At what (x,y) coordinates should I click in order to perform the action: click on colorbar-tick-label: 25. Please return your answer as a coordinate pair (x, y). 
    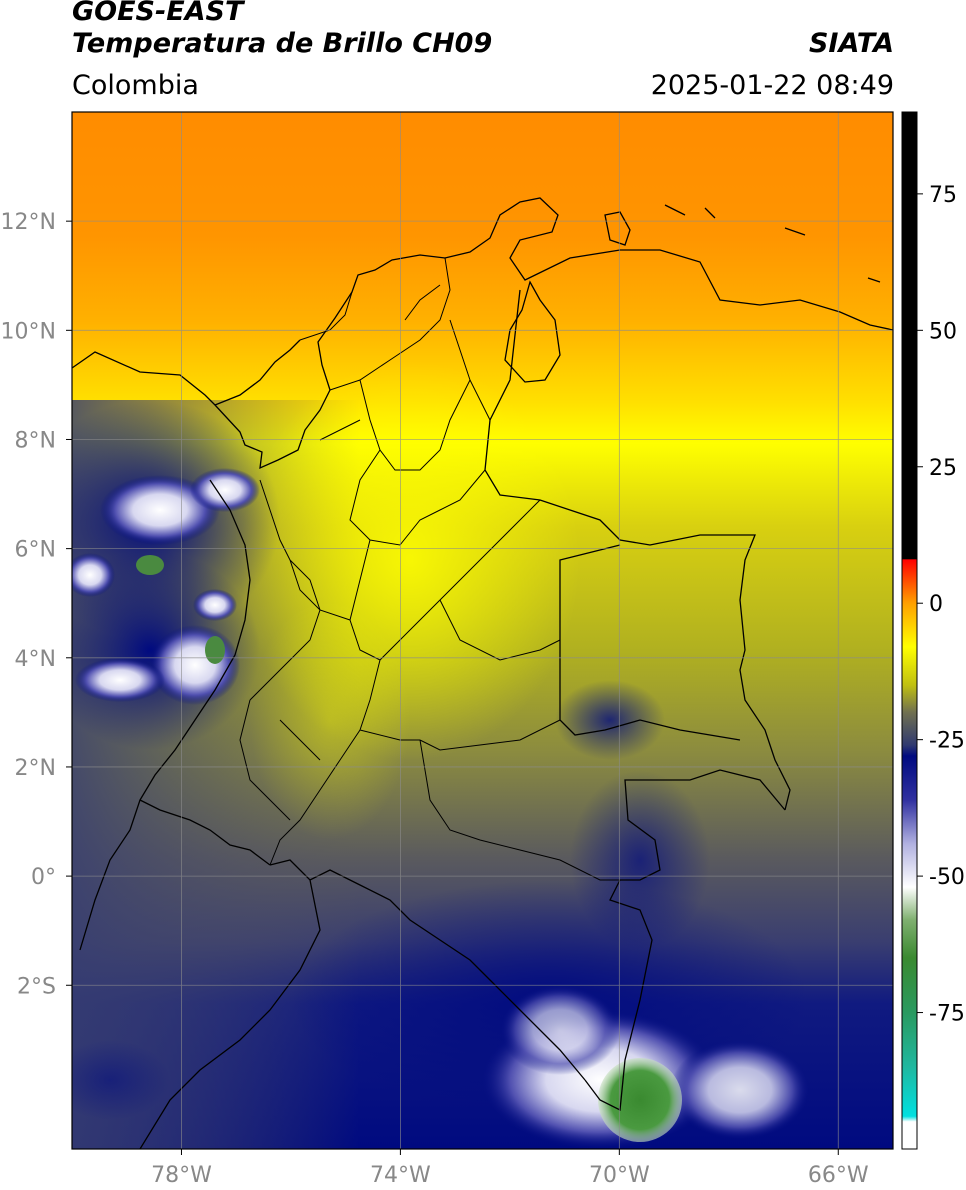
    Looking at the image, I should click on (943, 468).